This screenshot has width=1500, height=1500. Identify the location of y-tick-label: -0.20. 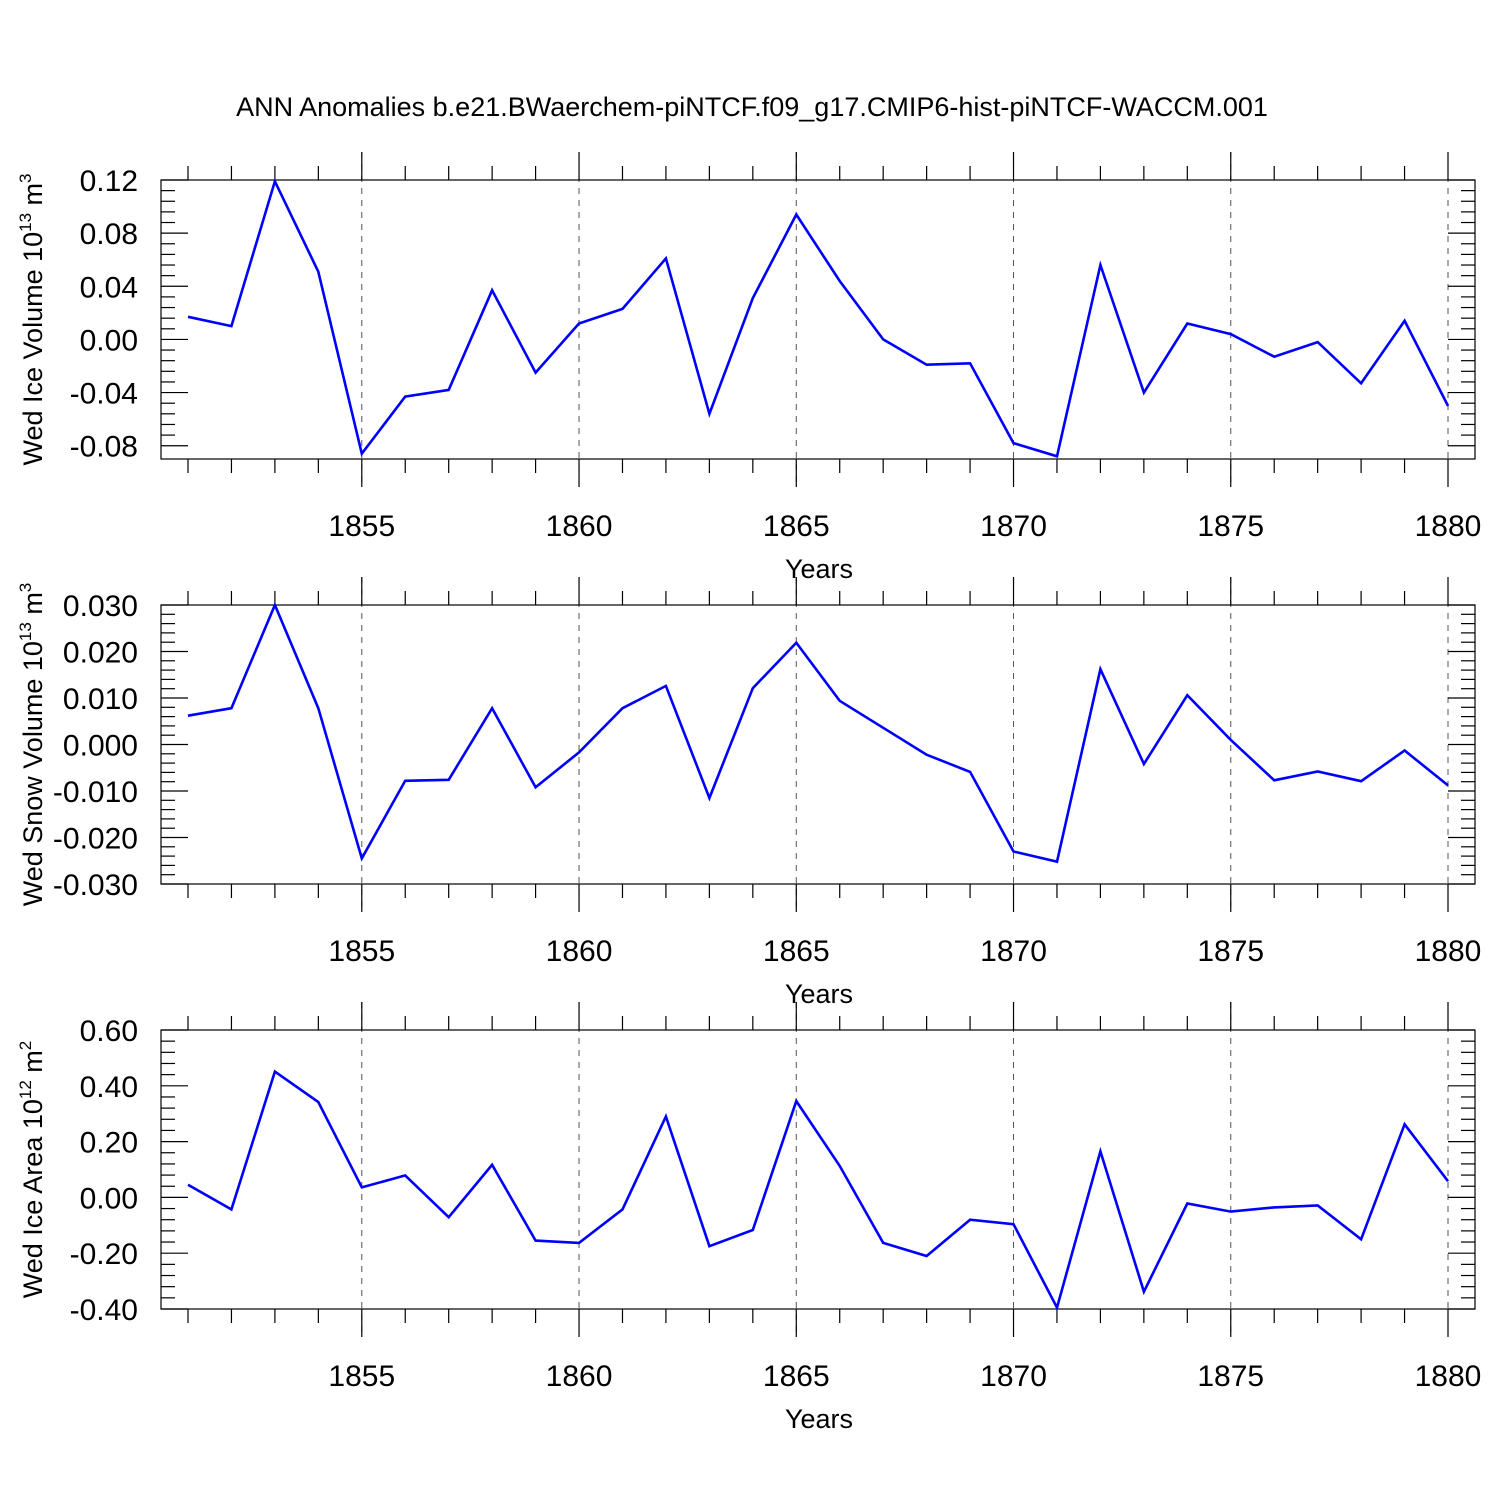
(104, 1254).